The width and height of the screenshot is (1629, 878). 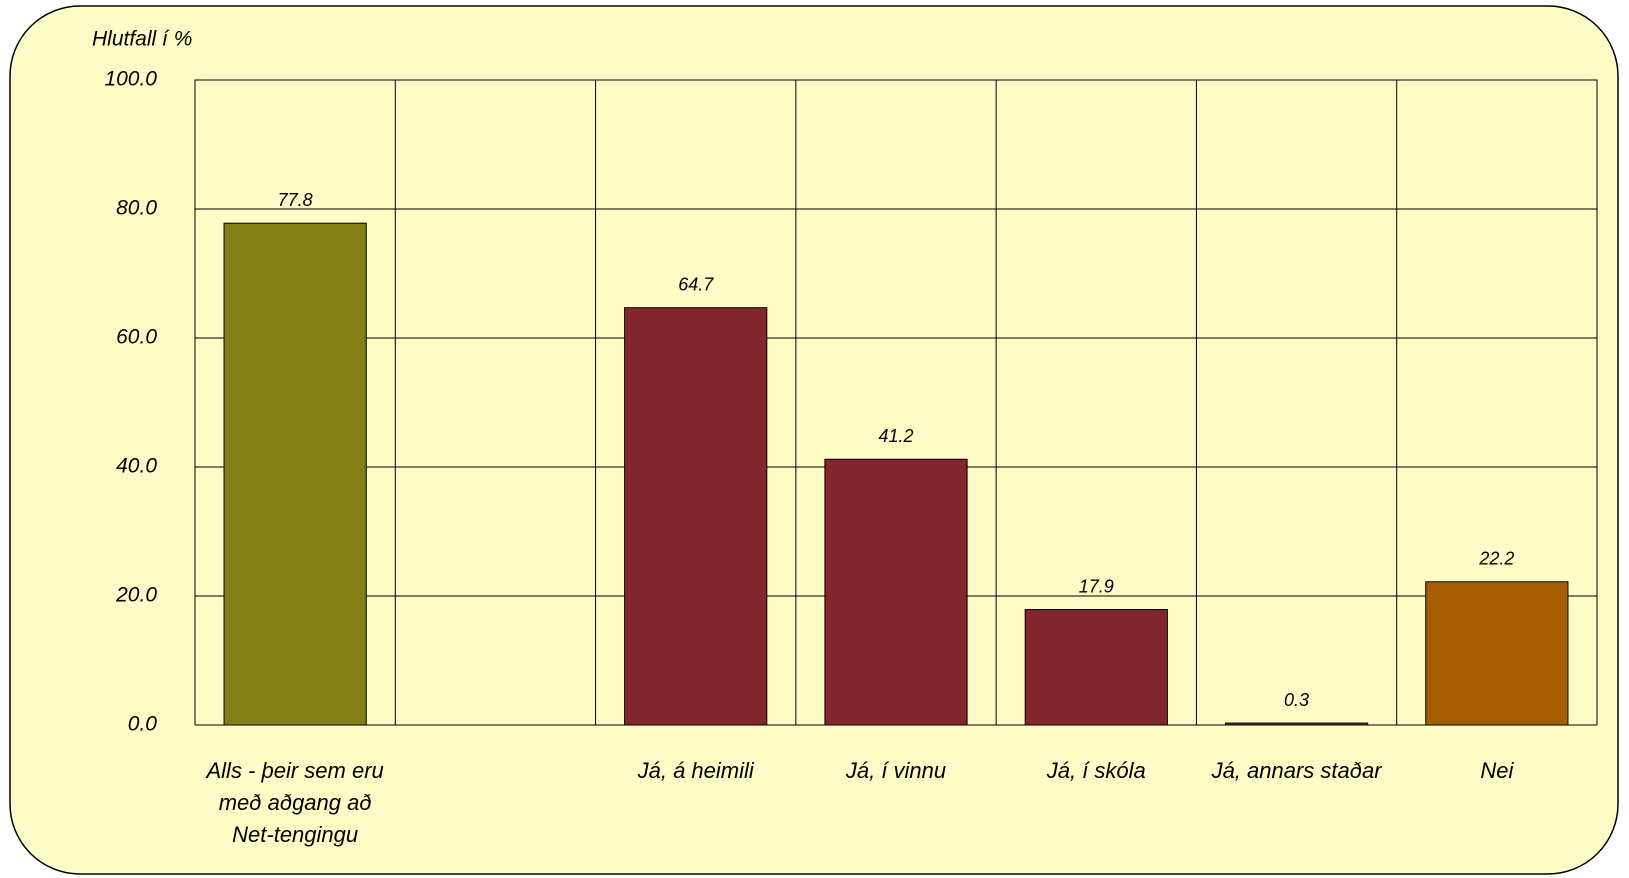 I want to click on data-label: 22.2, so click(x=1496, y=559).